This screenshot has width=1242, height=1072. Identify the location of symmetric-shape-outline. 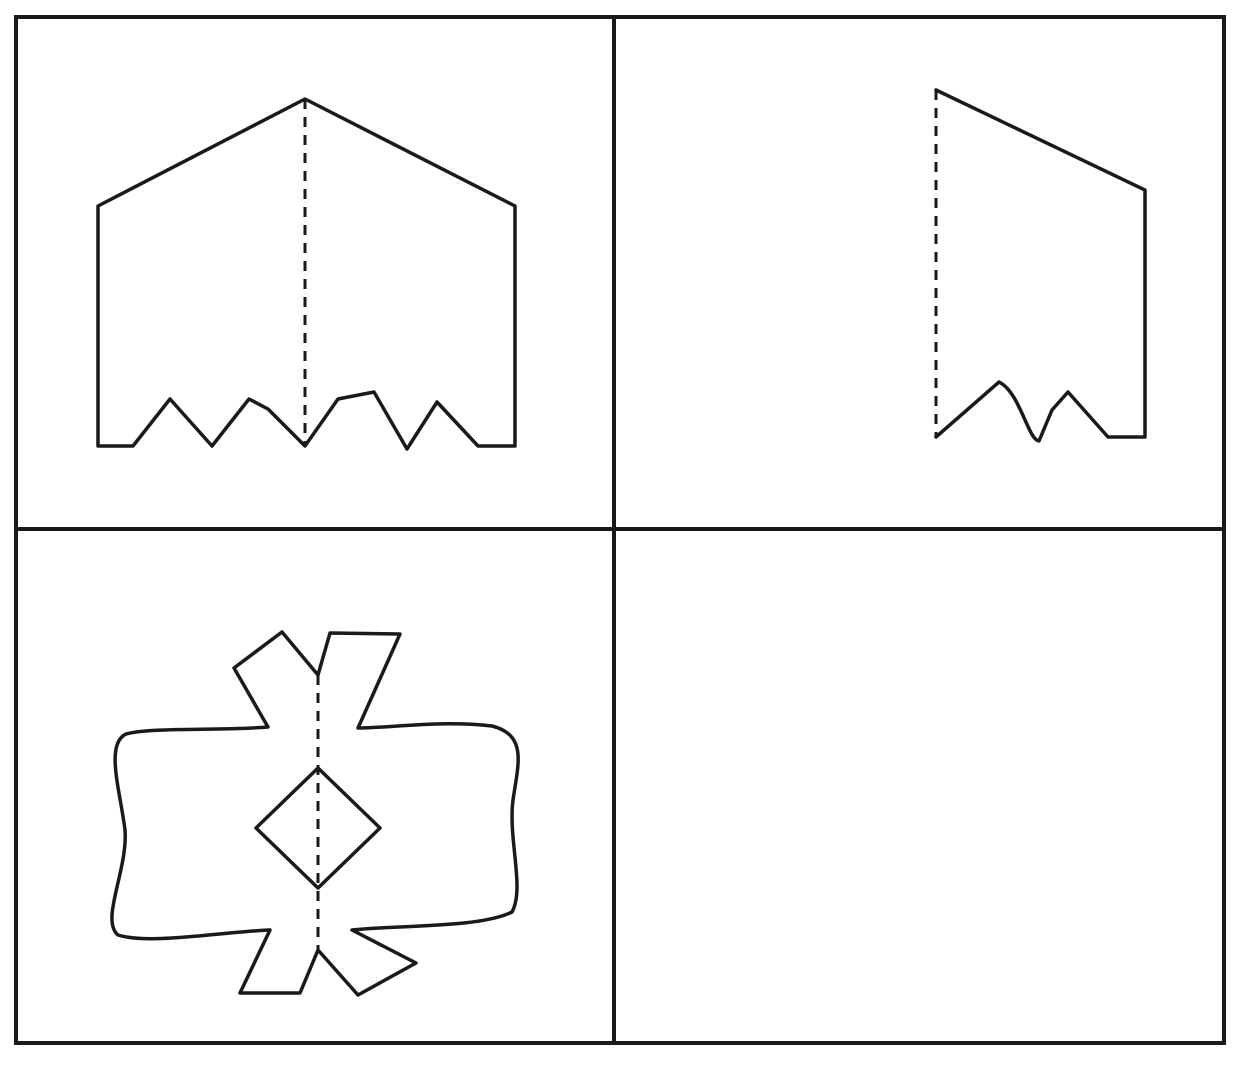
(315, 813).